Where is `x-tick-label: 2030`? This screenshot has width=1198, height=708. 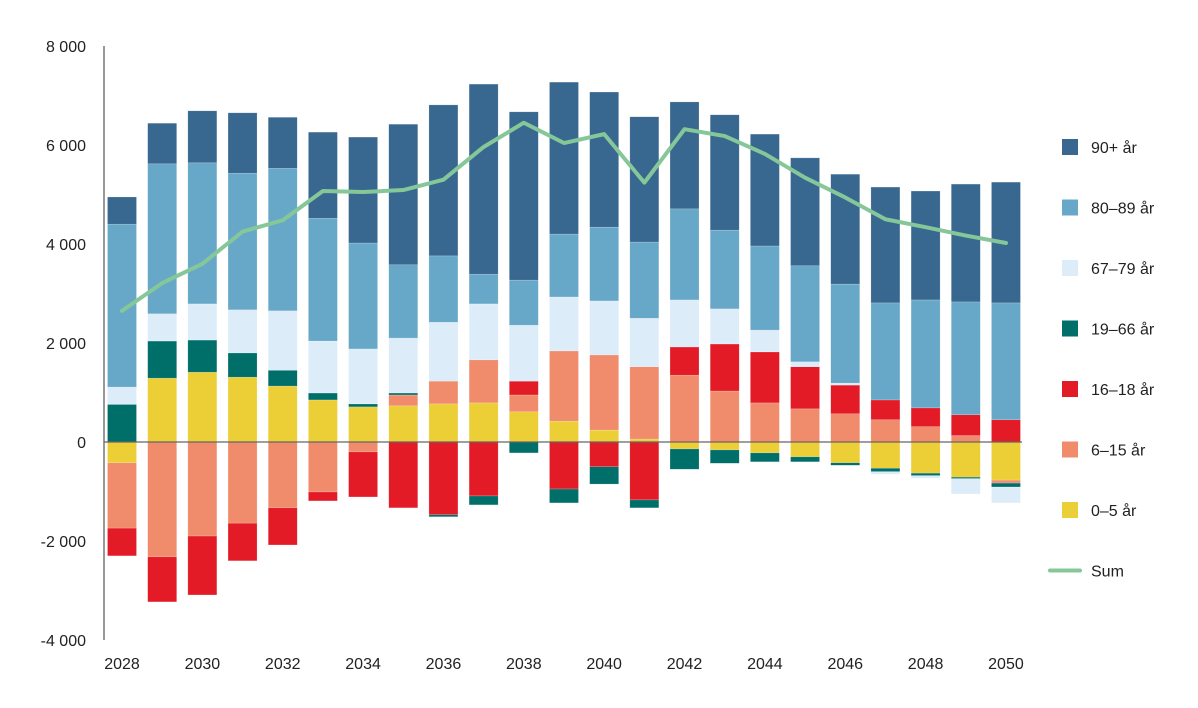 x-tick-label: 2030 is located at coordinates (203, 664).